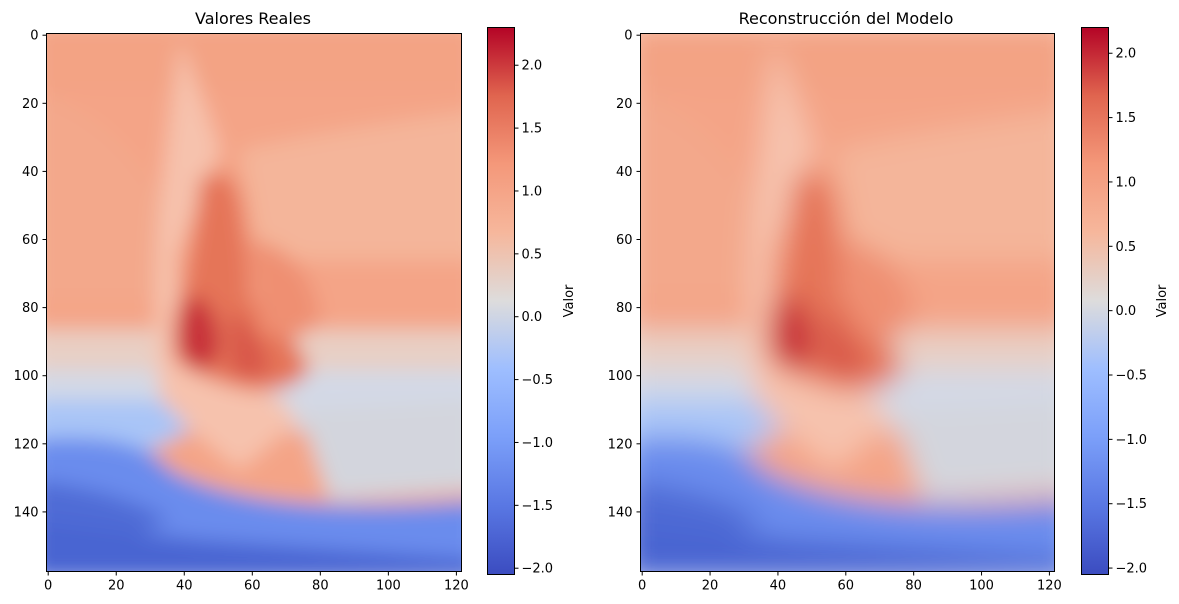 The image size is (1179, 604). What do you see at coordinates (846, 18) in the screenshot?
I see `chart-title: Reconstrucción del Modelo` at bounding box center [846, 18].